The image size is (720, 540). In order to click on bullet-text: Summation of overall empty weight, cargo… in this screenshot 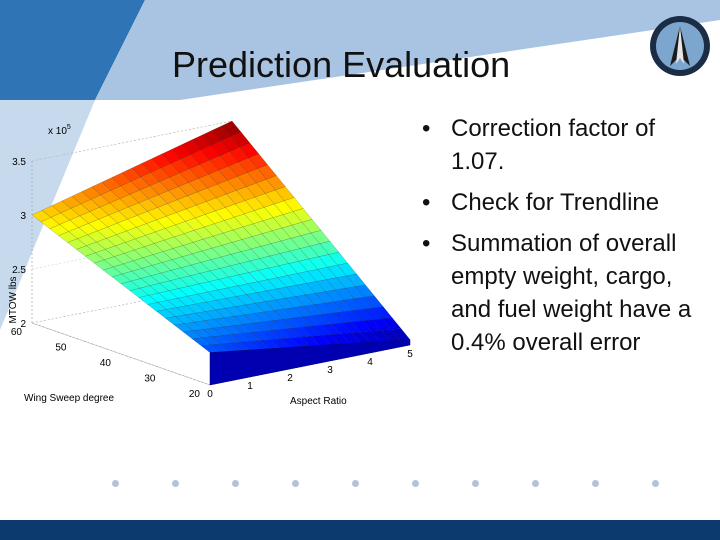, I will do `click(571, 293)`.